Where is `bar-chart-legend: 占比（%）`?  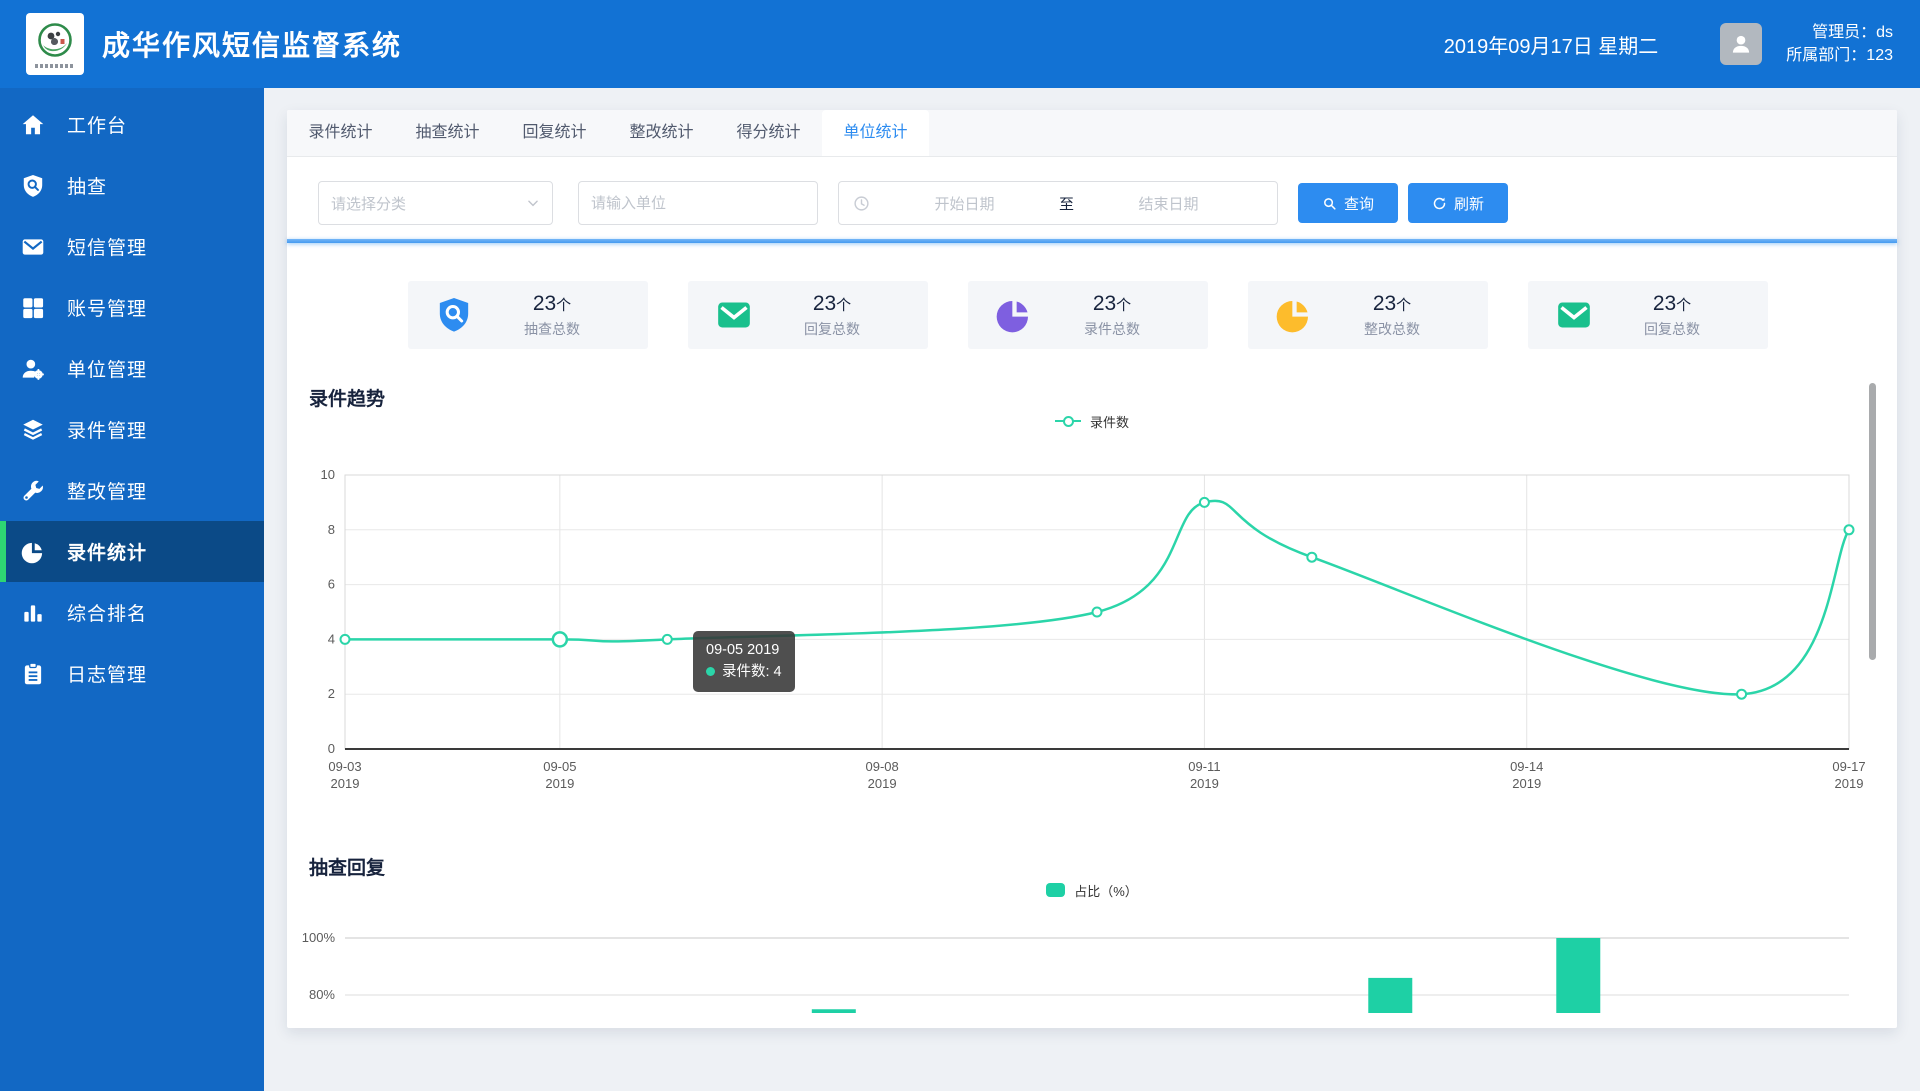 bar-chart-legend: 占比（%） is located at coordinates (1092, 890).